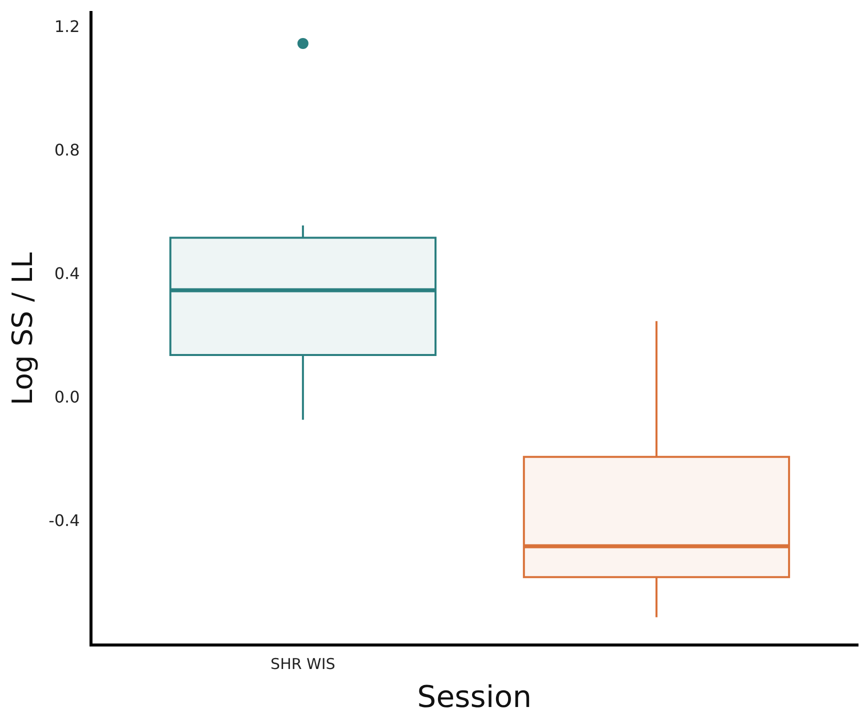 The width and height of the screenshot is (864, 725). What do you see at coordinates (67, 273) in the screenshot?
I see `y-tick-label: 0.4` at bounding box center [67, 273].